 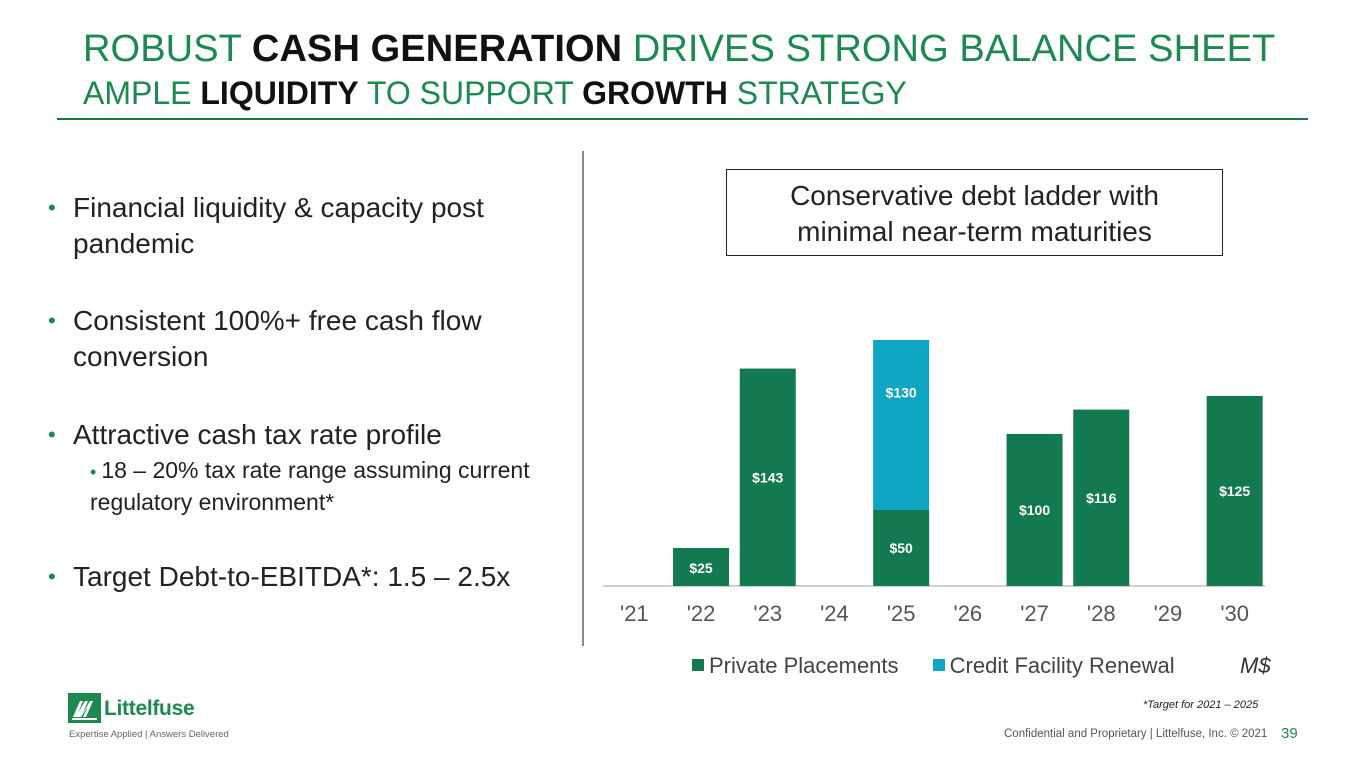 I want to click on bar-data-label: $100, so click(x=1034, y=510).